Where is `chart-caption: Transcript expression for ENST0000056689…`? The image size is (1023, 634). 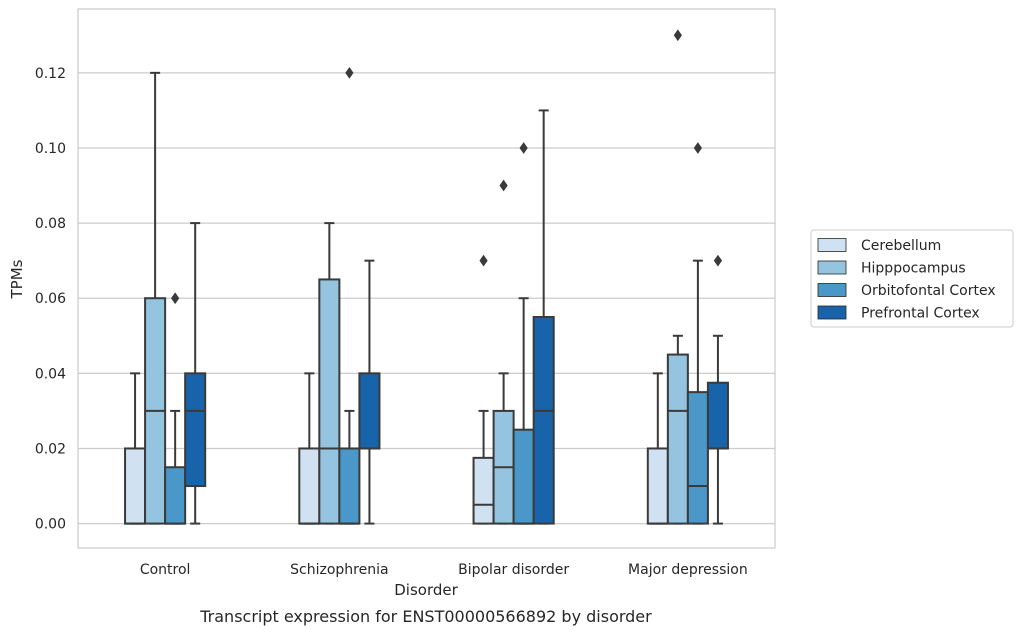
chart-caption: Transcript expression for ENST0000056689… is located at coordinates (425, 616).